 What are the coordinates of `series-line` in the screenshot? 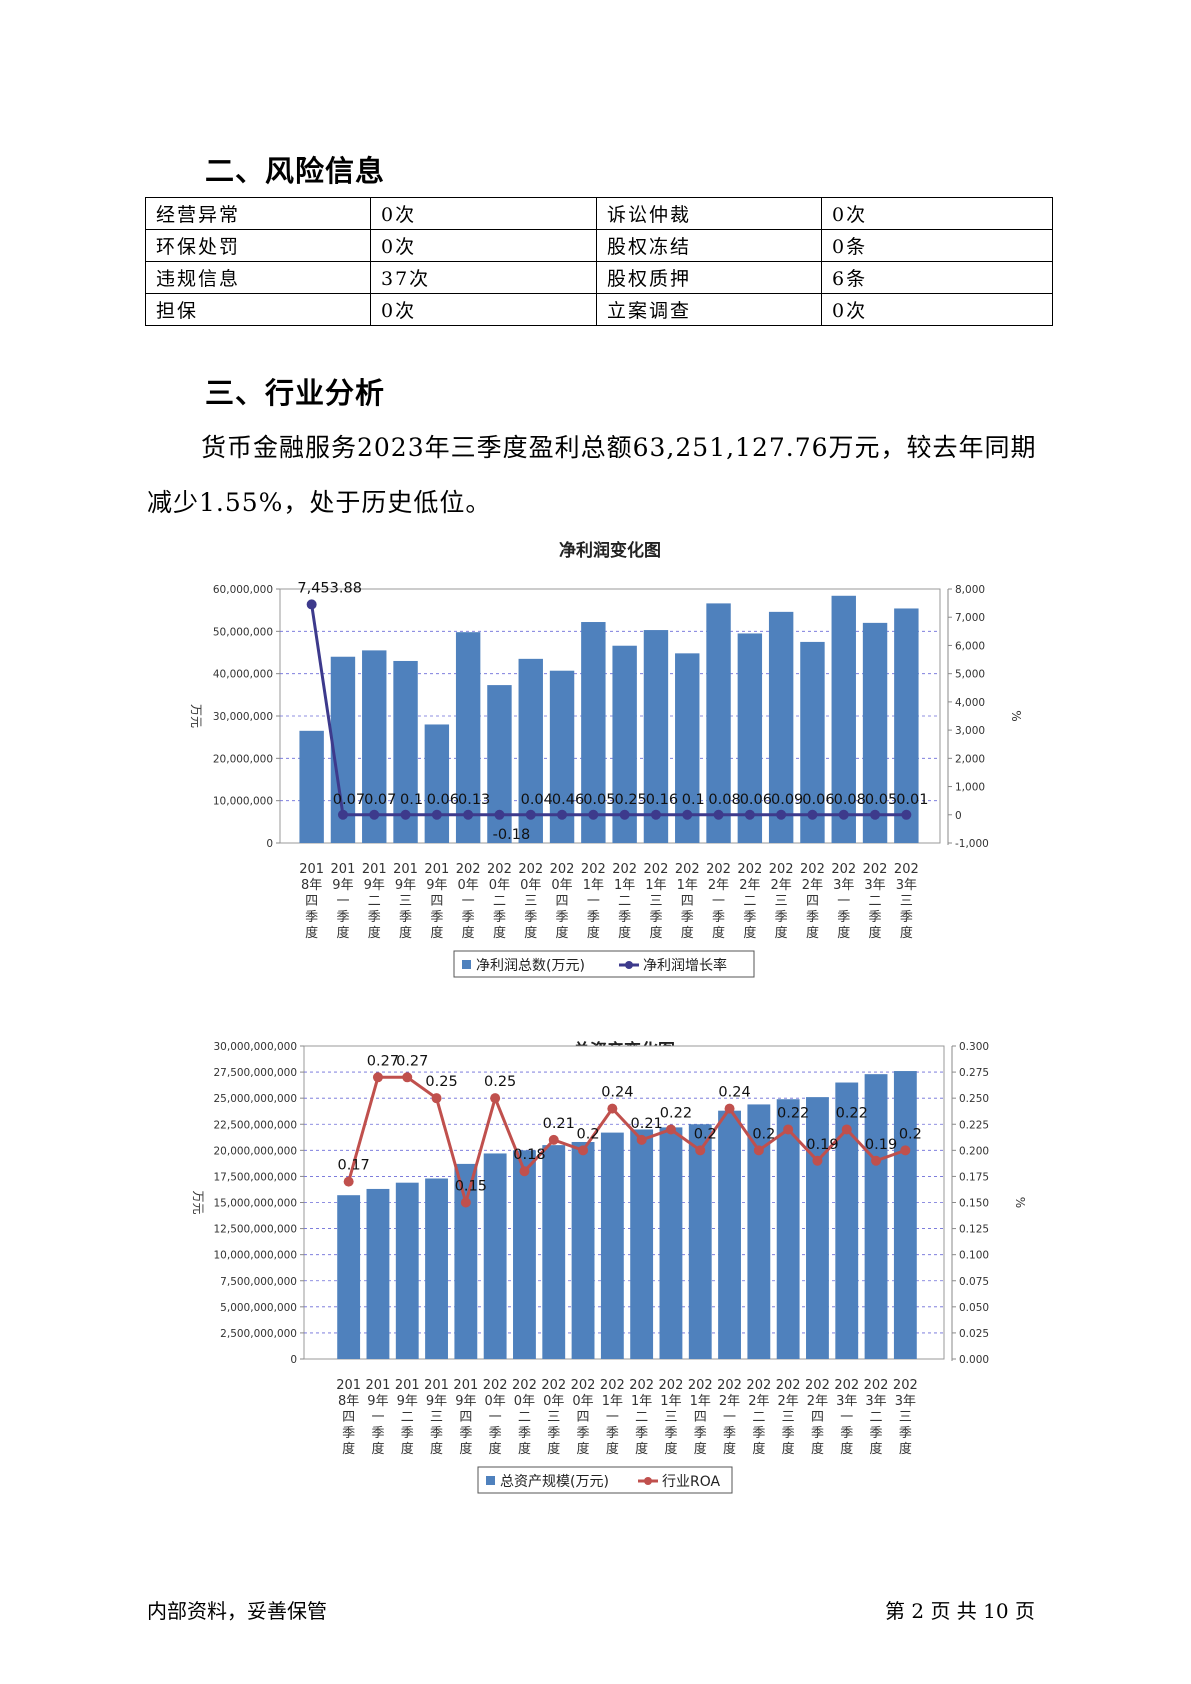 It's located at (608, 710).